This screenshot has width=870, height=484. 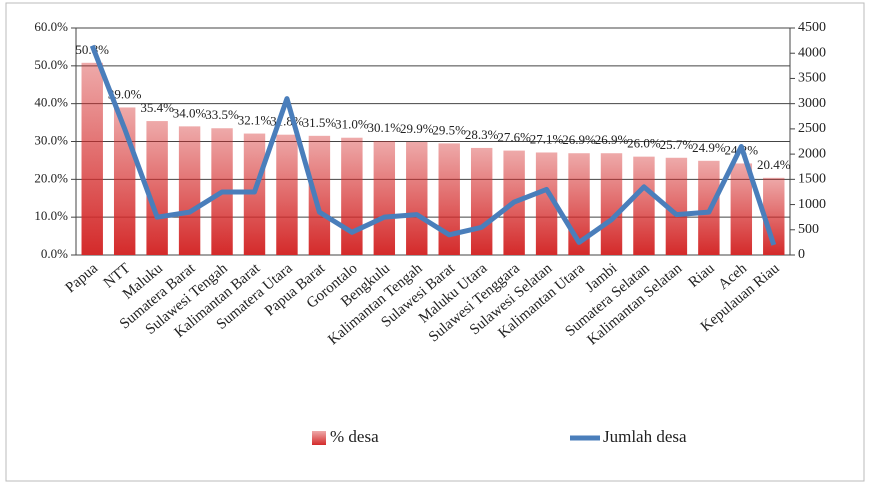 I want to click on y2-tick-label: 0, so click(x=801, y=254).